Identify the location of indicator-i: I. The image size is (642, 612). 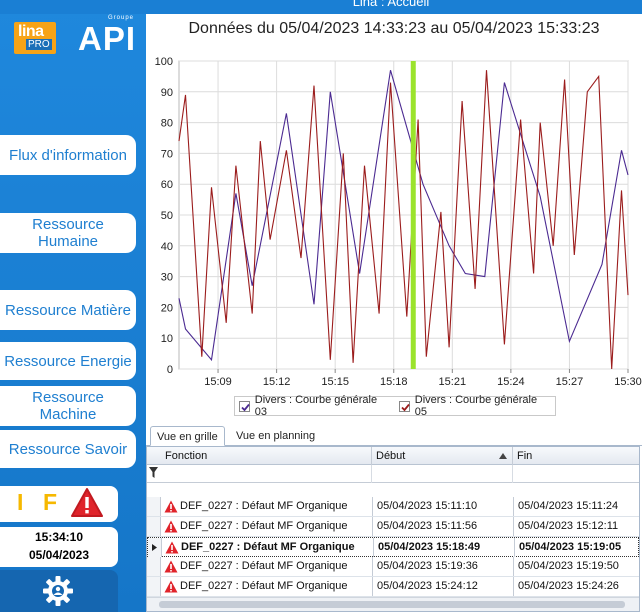
(20, 502).